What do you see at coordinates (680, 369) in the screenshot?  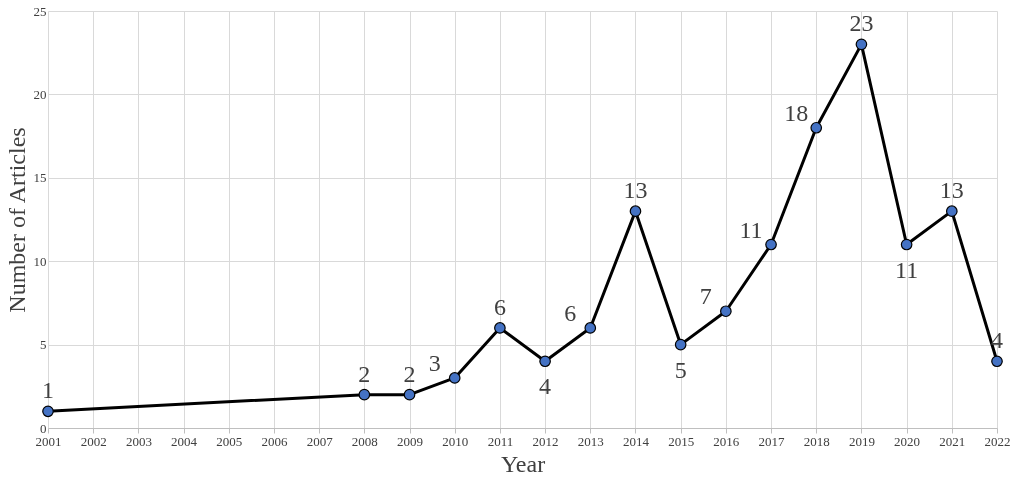 I see `data-label: 5` at bounding box center [680, 369].